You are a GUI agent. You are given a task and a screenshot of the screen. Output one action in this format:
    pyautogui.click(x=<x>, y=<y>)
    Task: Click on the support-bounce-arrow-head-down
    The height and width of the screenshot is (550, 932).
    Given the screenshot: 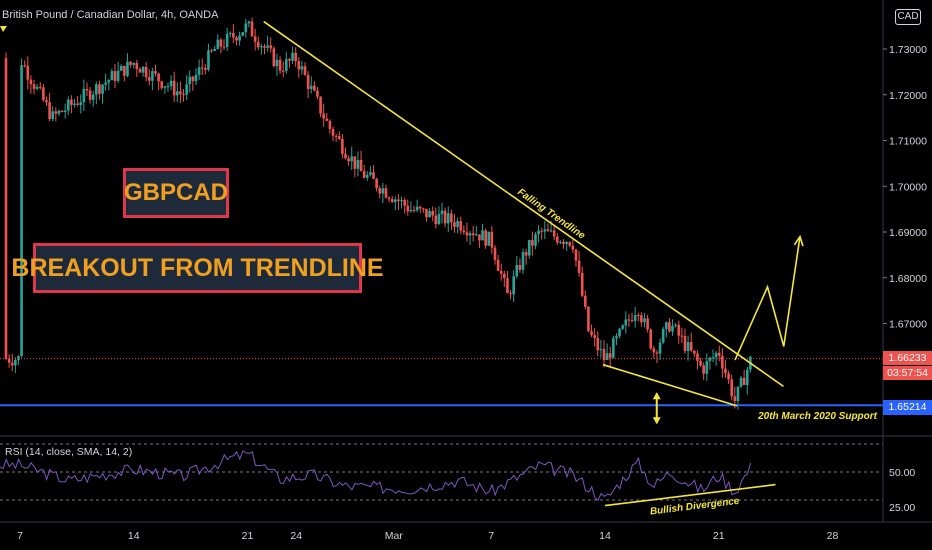 What is the action you would take?
    pyautogui.click(x=656, y=421)
    